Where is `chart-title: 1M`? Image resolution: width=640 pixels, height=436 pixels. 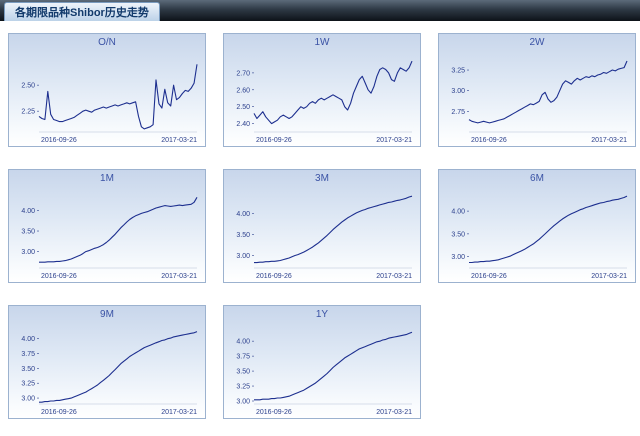
chart-title: 1M is located at coordinates (107, 178).